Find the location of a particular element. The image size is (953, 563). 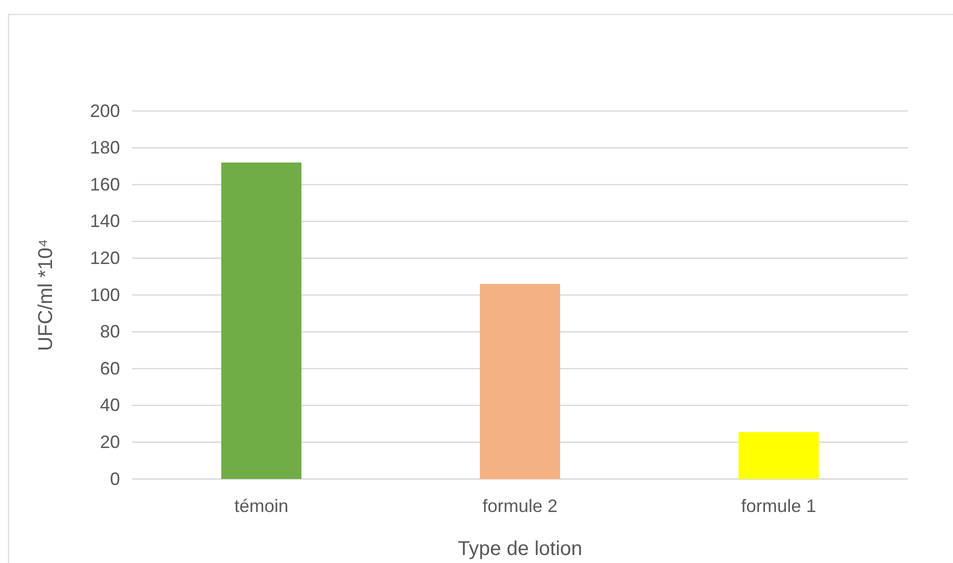

y-tick-label: 40 is located at coordinates (110, 405).